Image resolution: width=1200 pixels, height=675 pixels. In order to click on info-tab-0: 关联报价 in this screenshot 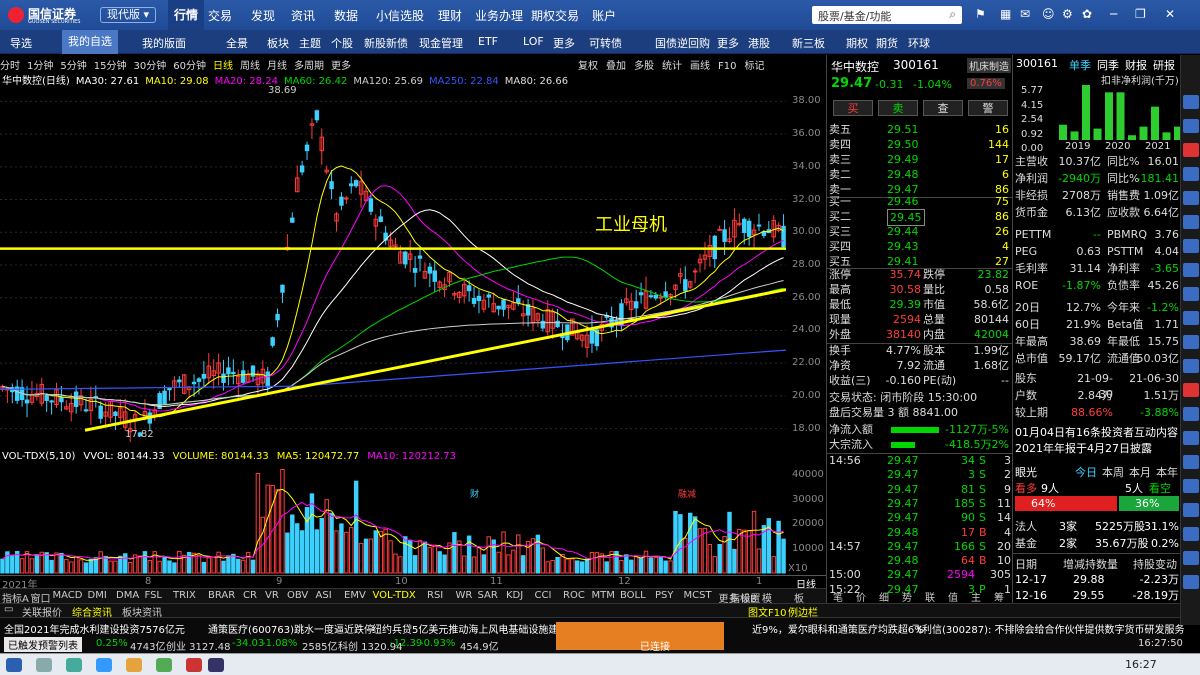, I will do `click(42, 613)`.